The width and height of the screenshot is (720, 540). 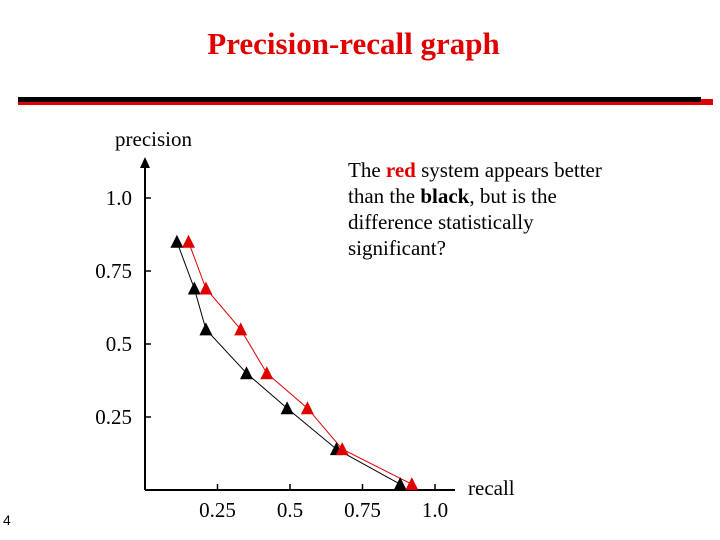 What do you see at coordinates (119, 198) in the screenshot?
I see `y-tick-label-0: 1.0` at bounding box center [119, 198].